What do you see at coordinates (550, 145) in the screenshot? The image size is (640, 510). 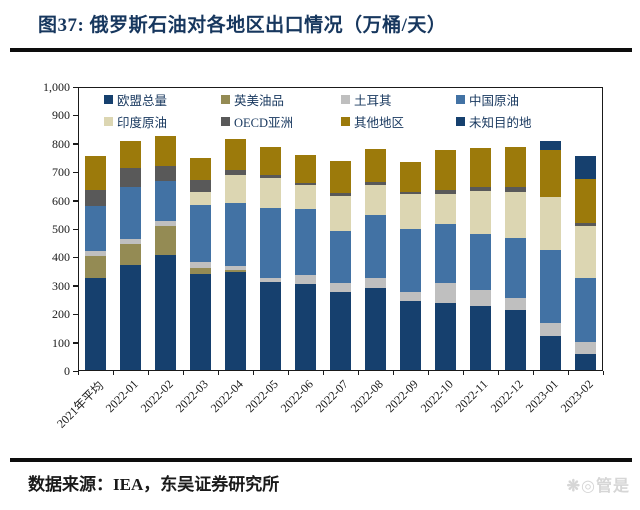 I see `bar-segment-未知目的地` at bounding box center [550, 145].